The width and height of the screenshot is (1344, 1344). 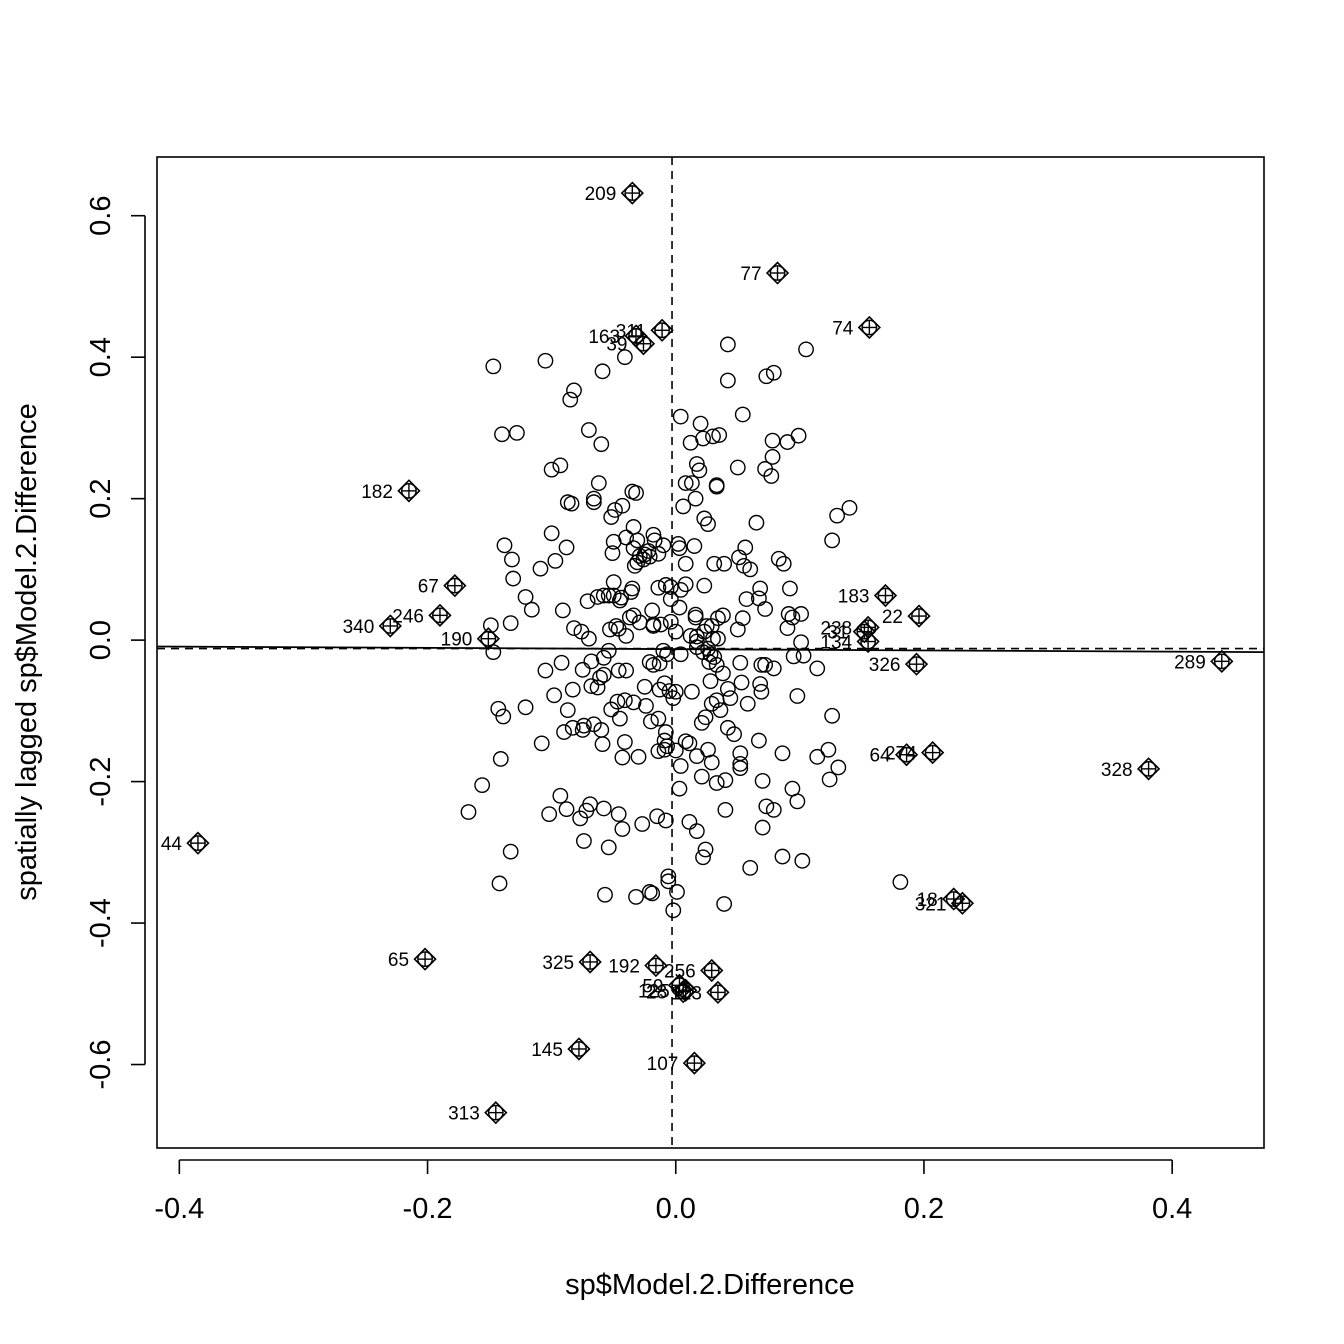 What do you see at coordinates (428, 1209) in the screenshot?
I see `x-tick-label: -0.2` at bounding box center [428, 1209].